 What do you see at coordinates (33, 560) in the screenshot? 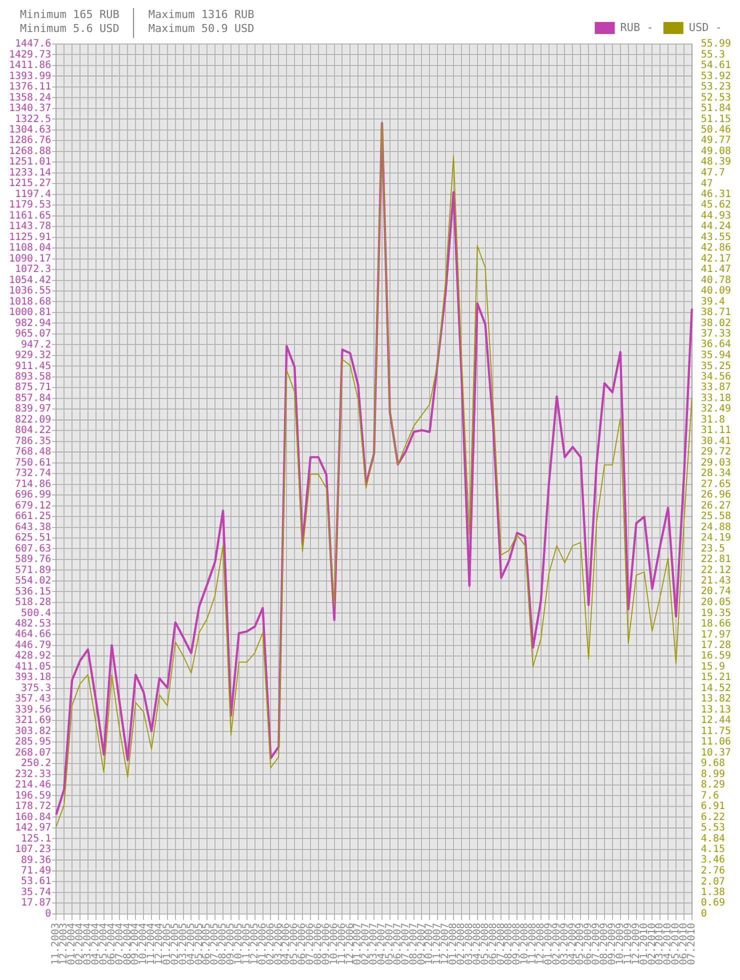
I see `y-tick-label: 589.76` at bounding box center [33, 560].